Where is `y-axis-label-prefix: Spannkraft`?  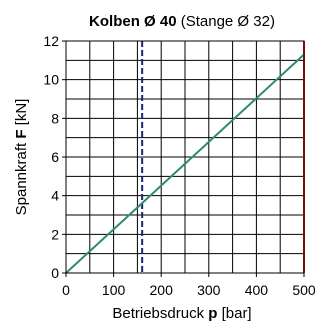 y-axis-label-prefix: Spannkraft is located at coordinates (21, 177).